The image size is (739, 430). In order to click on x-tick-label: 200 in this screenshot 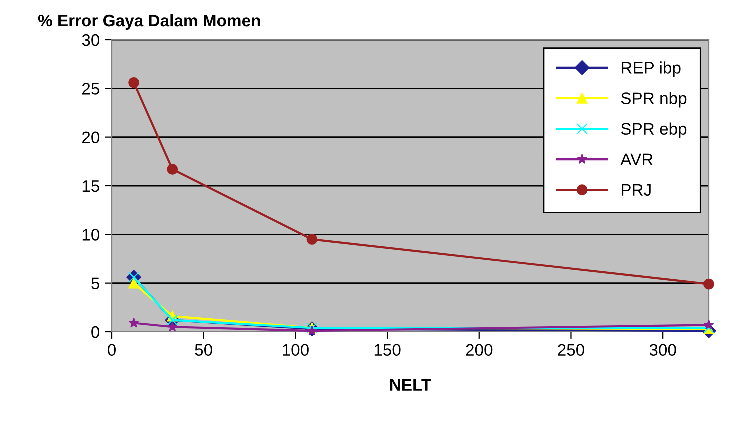, I will do `click(479, 350)`.